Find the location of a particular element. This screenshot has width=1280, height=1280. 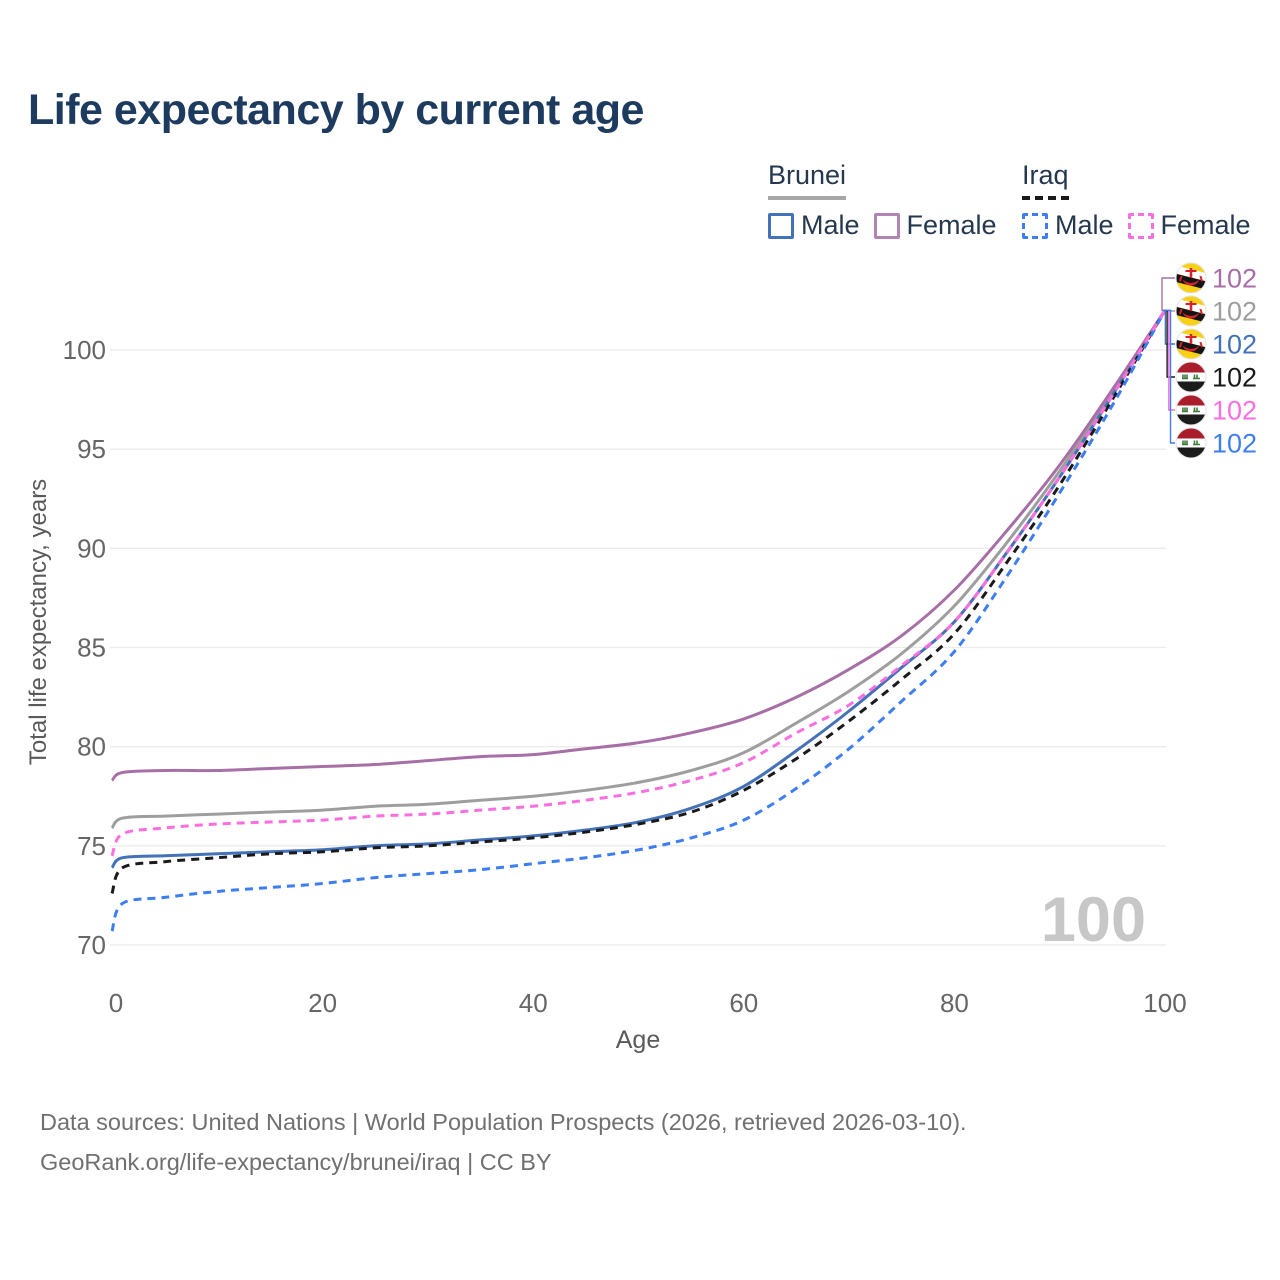

iraq-male-line-swatch-icon is located at coordinates (1035, 225).